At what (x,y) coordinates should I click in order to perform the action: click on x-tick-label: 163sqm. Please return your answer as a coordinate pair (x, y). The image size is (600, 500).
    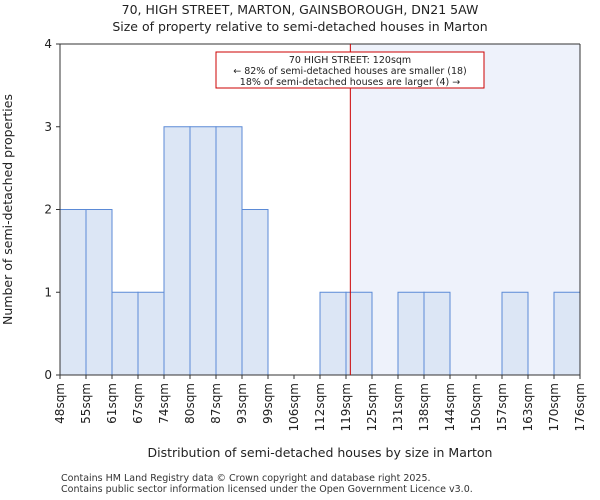
    Looking at the image, I should click on (528, 407).